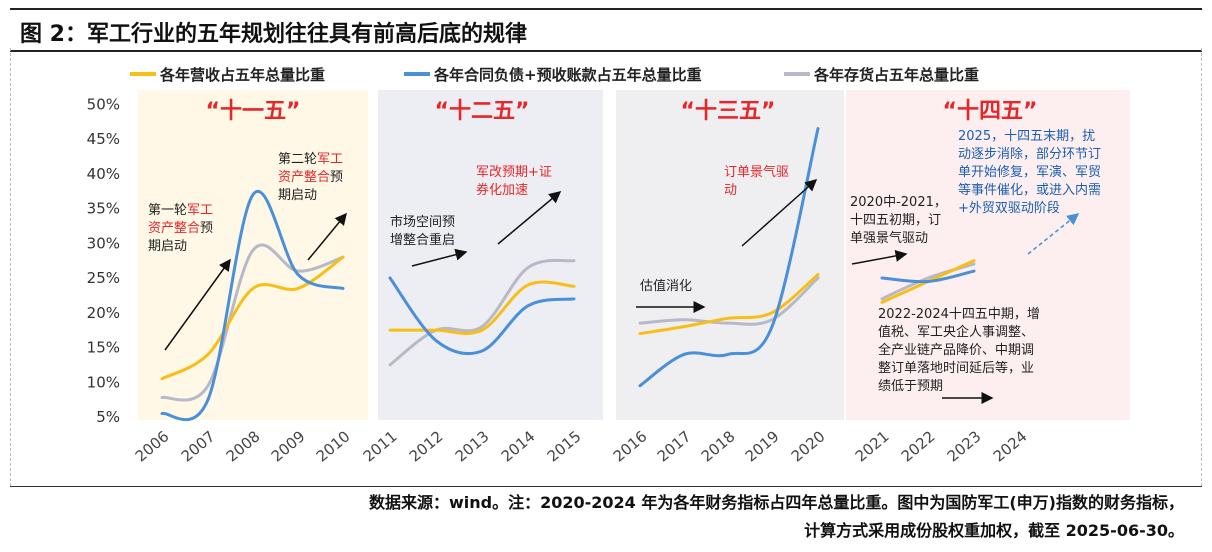 The image size is (1212, 552). What do you see at coordinates (518, 446) in the screenshot?
I see `x-tick-label: 2014` at bounding box center [518, 446].